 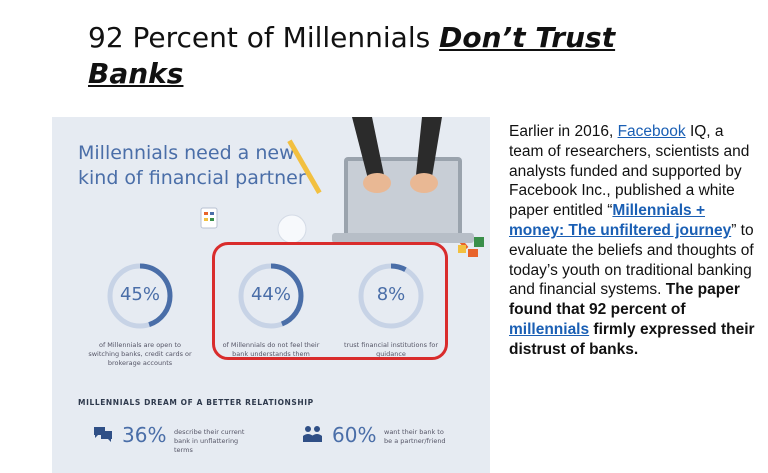 I want to click on speech-bubbles-icon, so click(x=103, y=434).